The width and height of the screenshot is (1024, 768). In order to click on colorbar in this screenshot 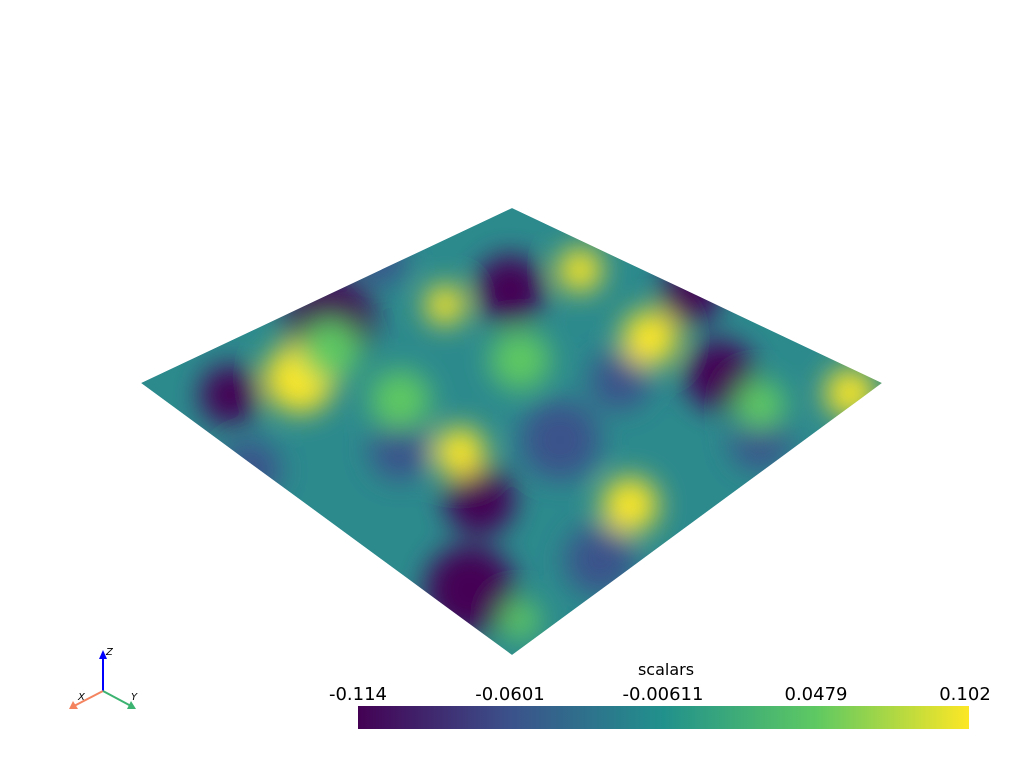, I will do `click(663, 717)`.